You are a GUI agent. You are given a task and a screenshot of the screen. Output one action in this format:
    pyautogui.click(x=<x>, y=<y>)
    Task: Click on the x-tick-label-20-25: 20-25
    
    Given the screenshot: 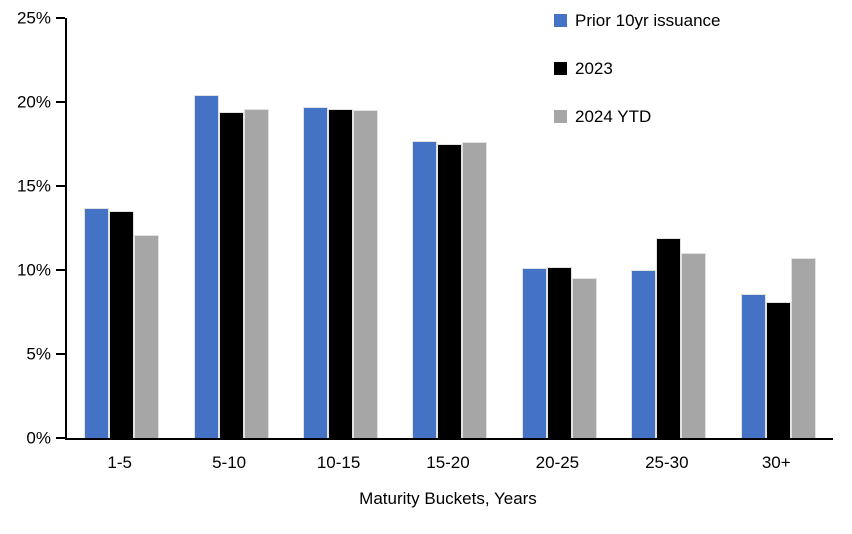 What is the action you would take?
    pyautogui.click(x=557, y=462)
    